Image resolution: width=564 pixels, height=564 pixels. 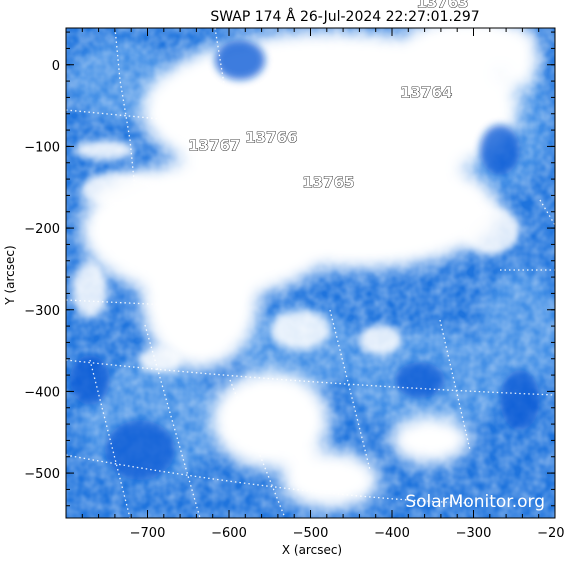 I want to click on active-region-label: 13767, so click(x=214, y=146).